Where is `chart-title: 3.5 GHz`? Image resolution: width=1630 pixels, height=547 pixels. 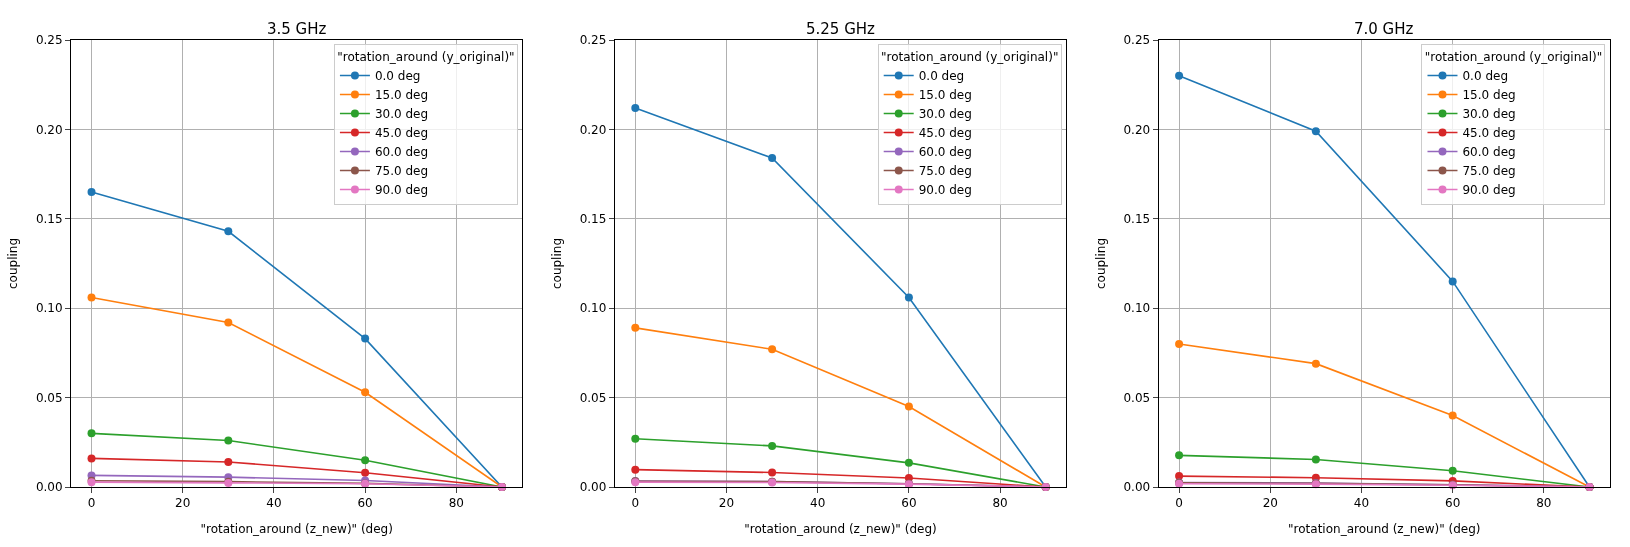
chart-title: 3.5 GHz is located at coordinates (297, 29).